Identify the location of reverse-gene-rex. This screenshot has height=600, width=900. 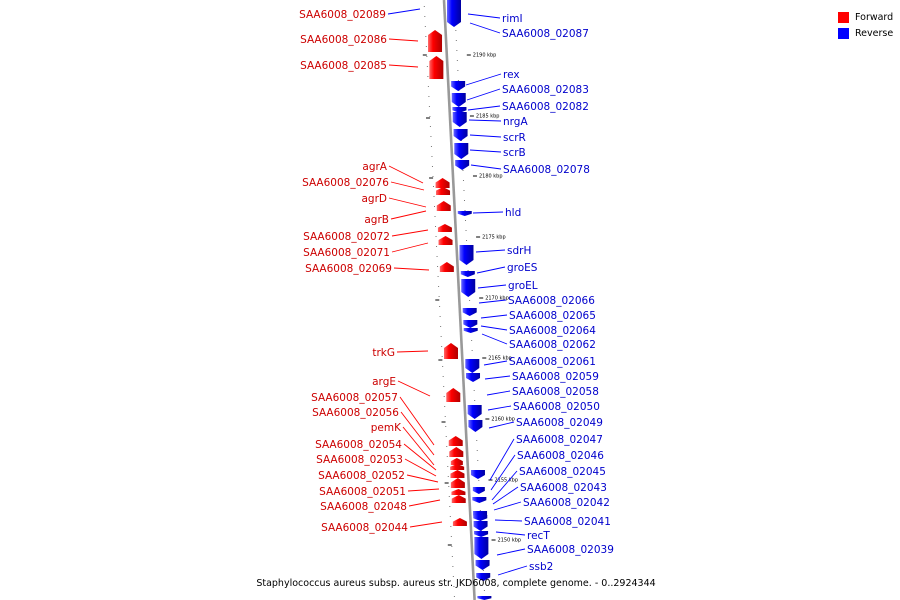
(458, 86).